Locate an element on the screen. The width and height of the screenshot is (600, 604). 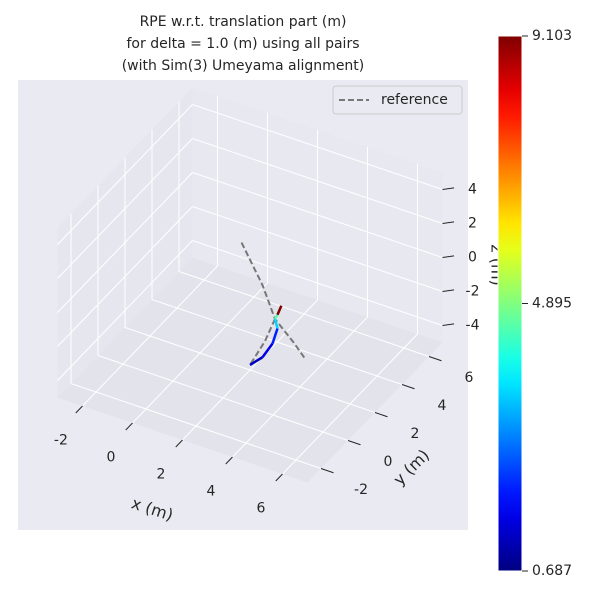
x-tick-label: 4 is located at coordinates (210, 491).